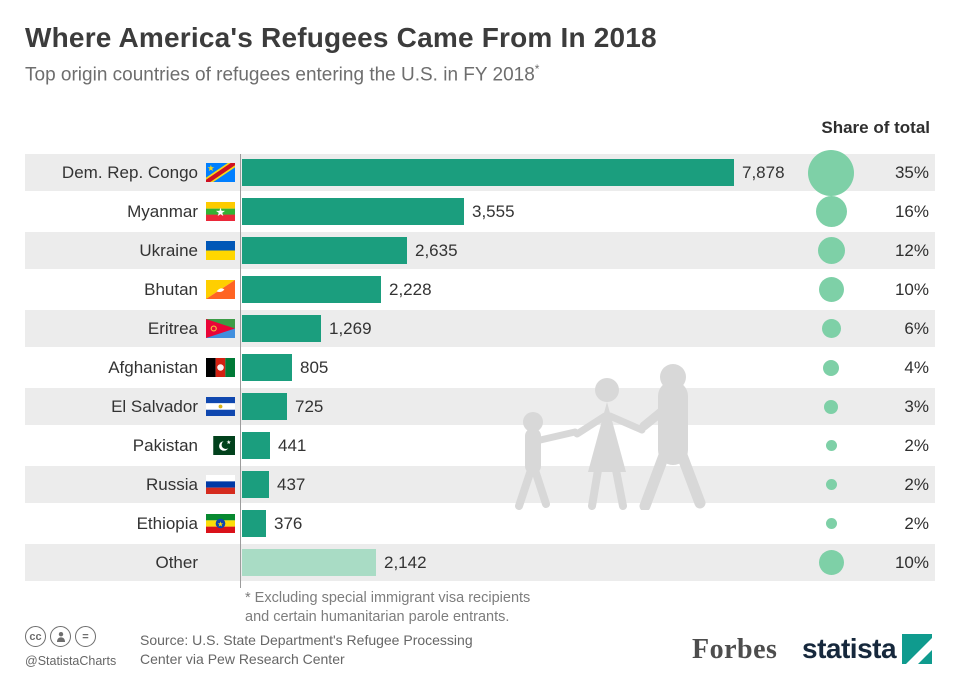 The width and height of the screenshot is (960, 684). Describe the element at coordinates (519, 250) in the screenshot. I see `bar-cell-ukraine: 2,635` at that location.